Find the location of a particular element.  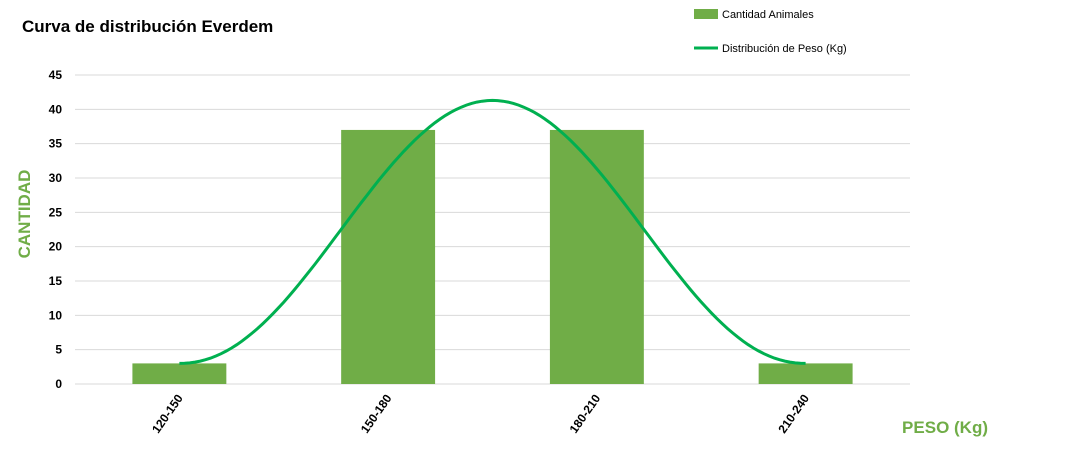

y-tick-label: 20 is located at coordinates (56, 247).